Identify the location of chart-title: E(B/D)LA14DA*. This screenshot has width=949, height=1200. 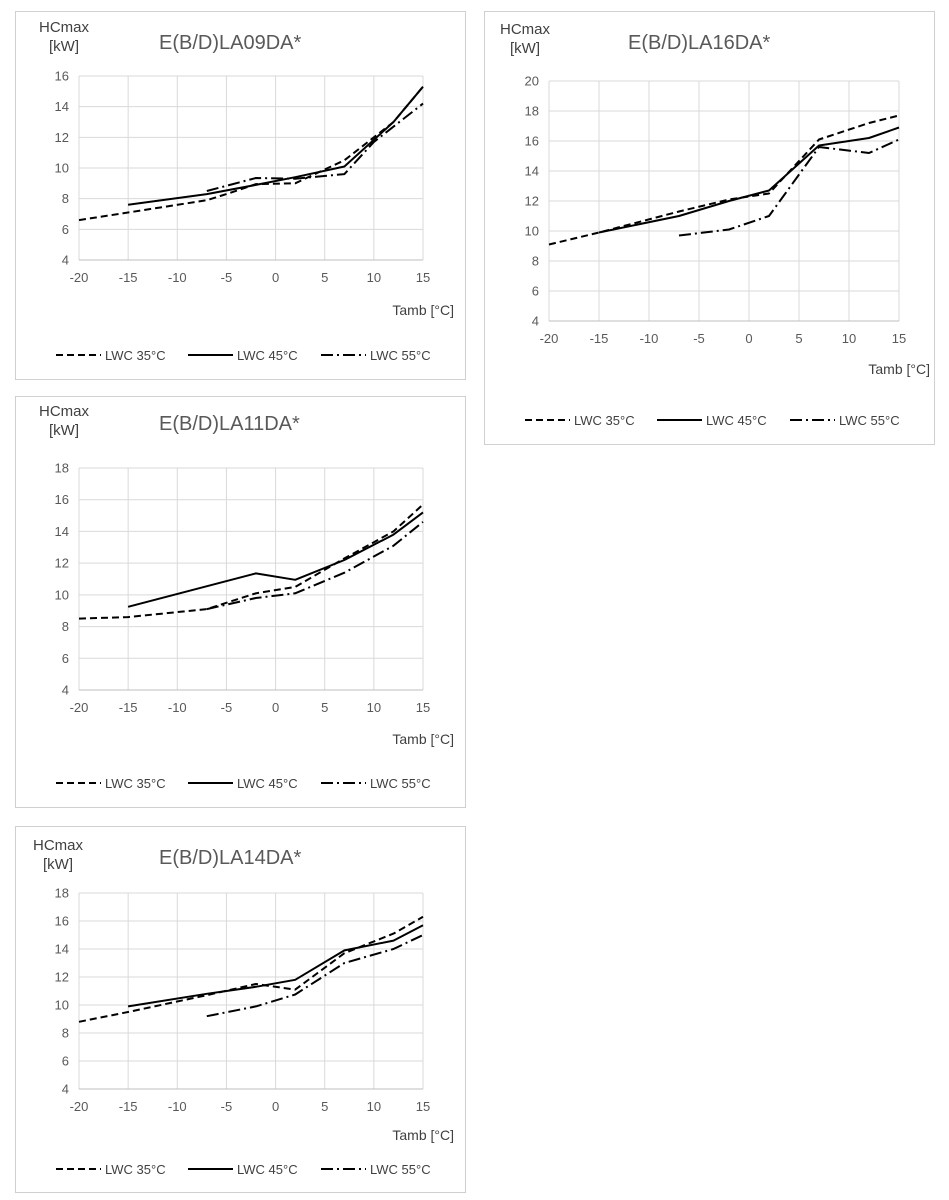
(230, 858).